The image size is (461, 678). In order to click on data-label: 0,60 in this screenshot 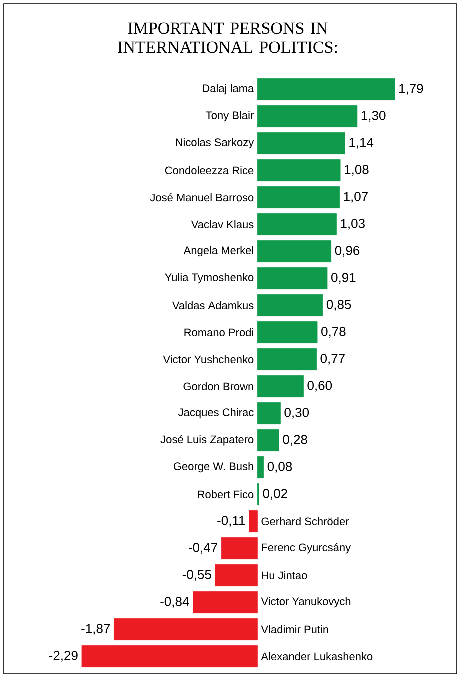, I will do `click(320, 386)`.